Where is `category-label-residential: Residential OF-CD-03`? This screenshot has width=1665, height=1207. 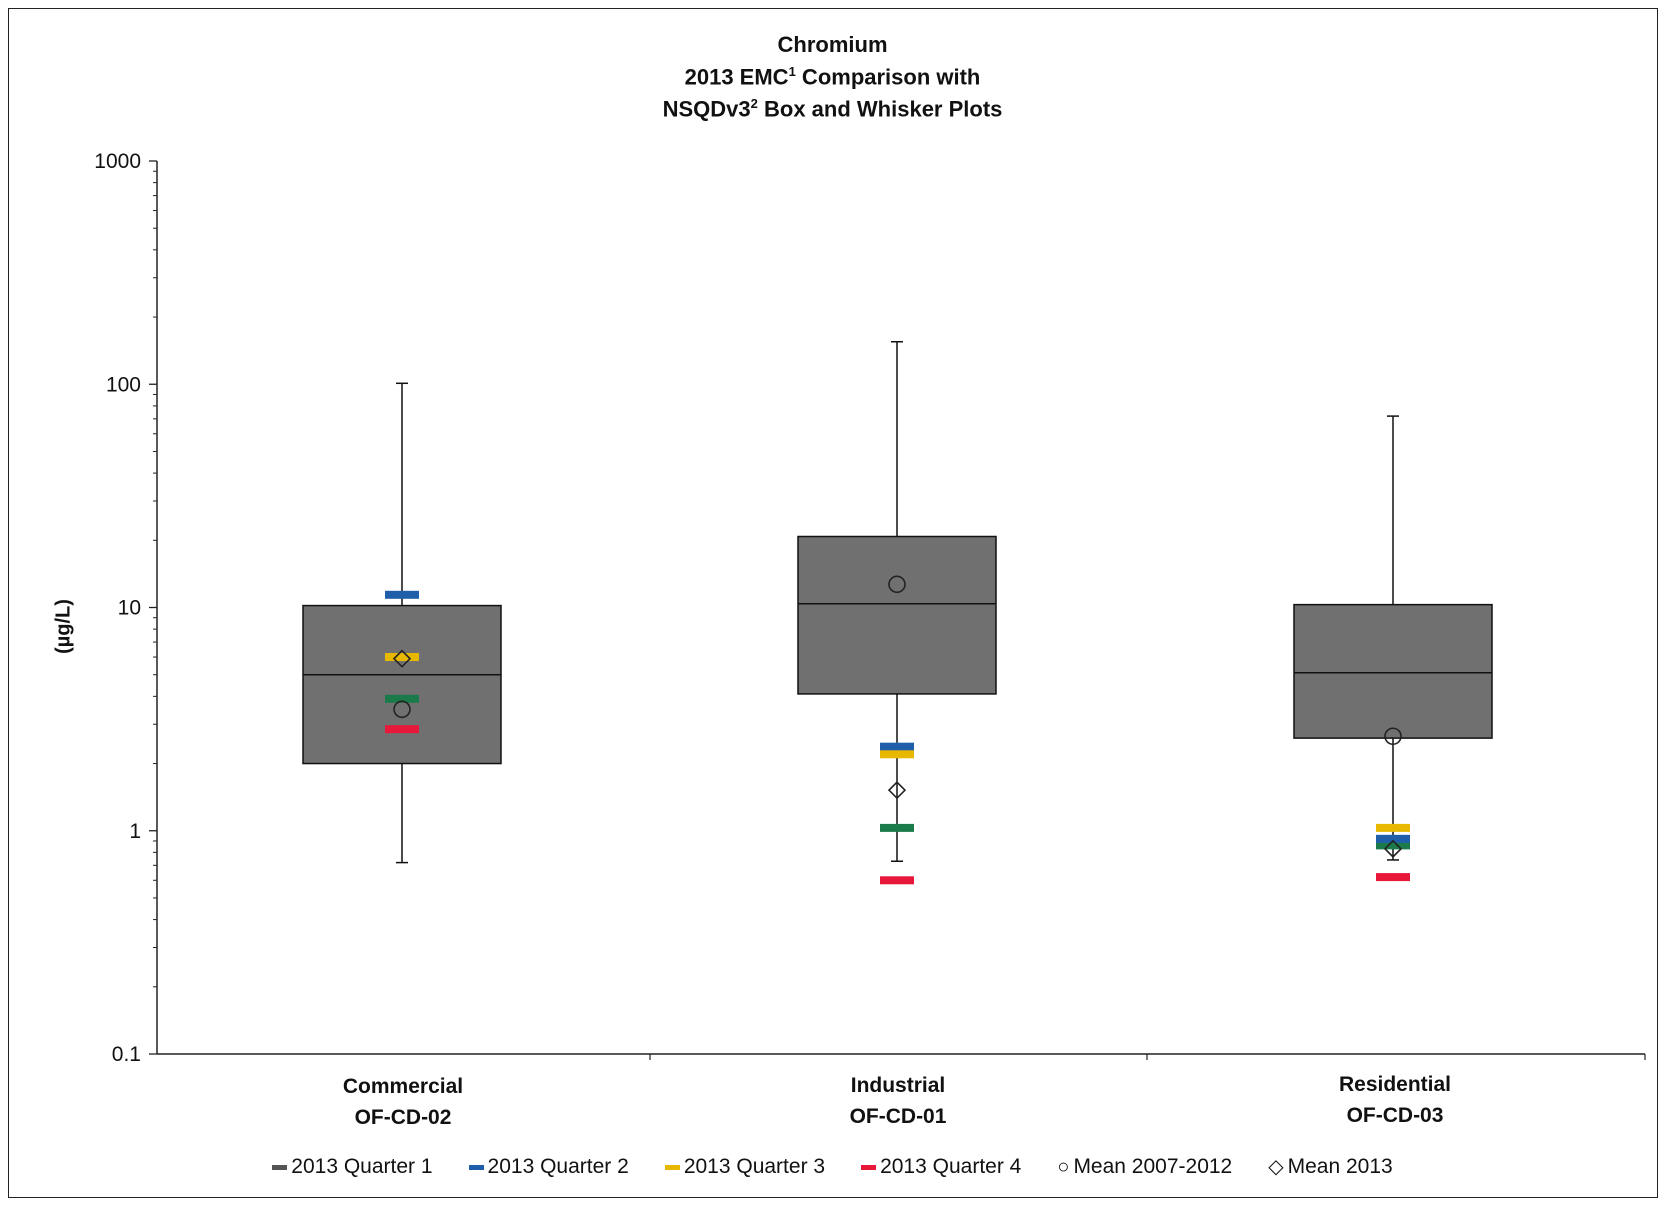 category-label-residential: Residential OF-CD-03 is located at coordinates (1395, 1100).